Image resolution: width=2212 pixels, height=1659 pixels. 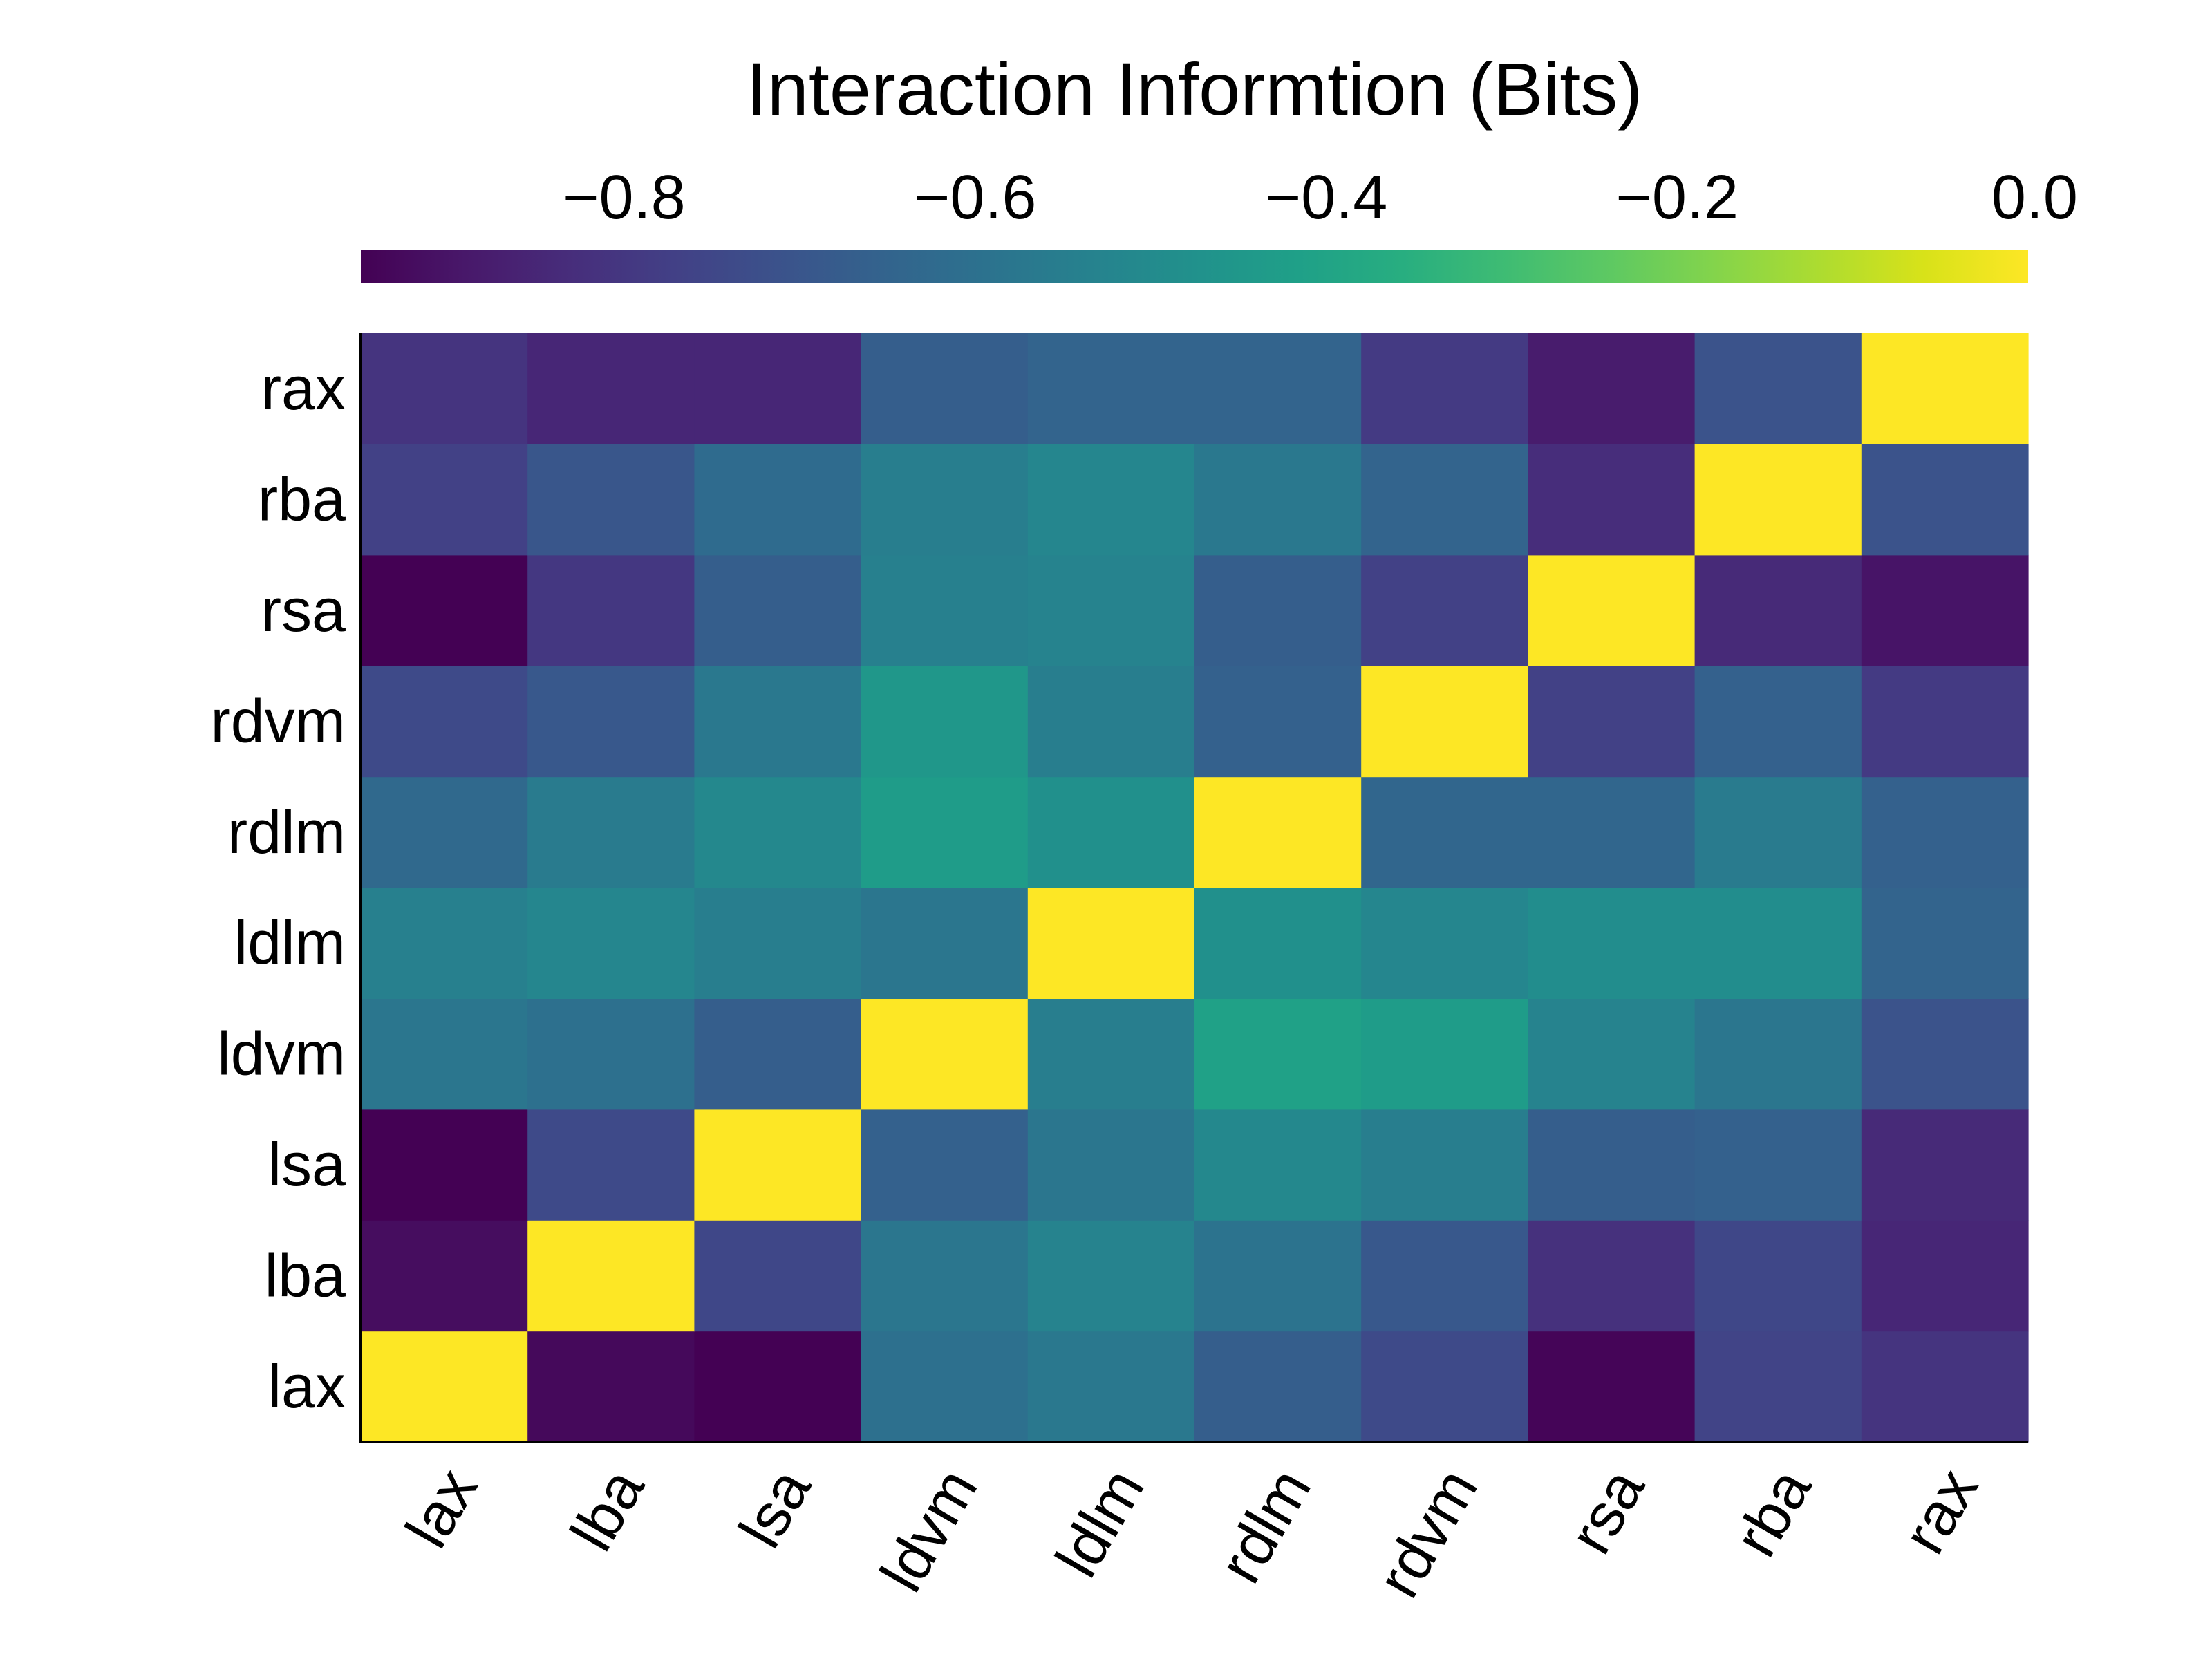 I want to click on heatmap-cell-rsa-lsa, so click(x=778, y=610).